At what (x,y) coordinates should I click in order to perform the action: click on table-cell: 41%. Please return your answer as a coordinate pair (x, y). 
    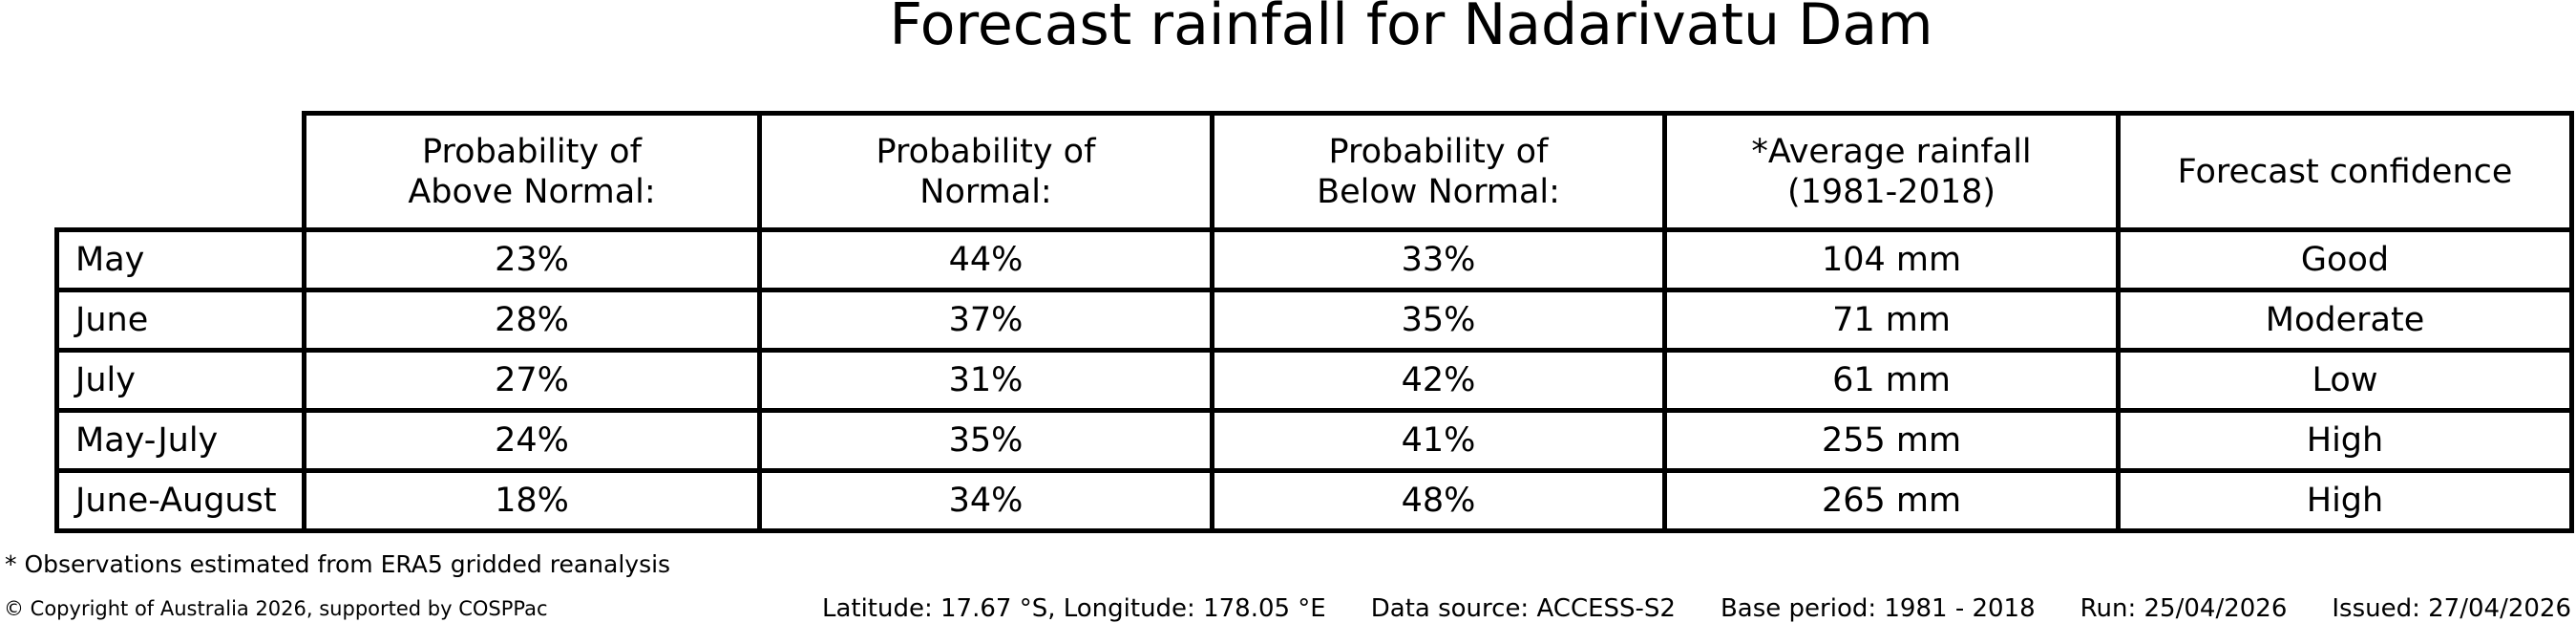
    Looking at the image, I should click on (1438, 440).